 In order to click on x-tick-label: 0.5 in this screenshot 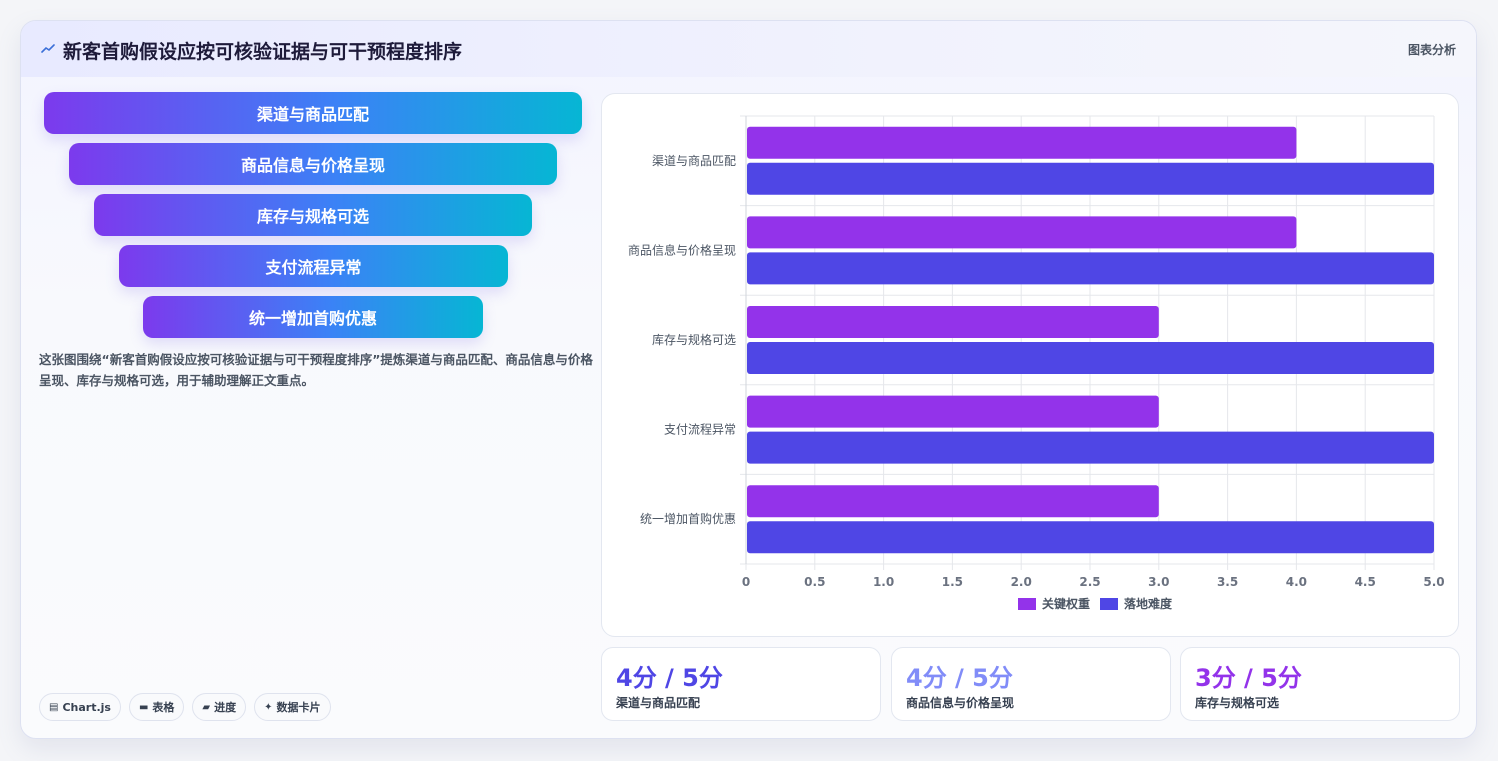, I will do `click(814, 582)`.